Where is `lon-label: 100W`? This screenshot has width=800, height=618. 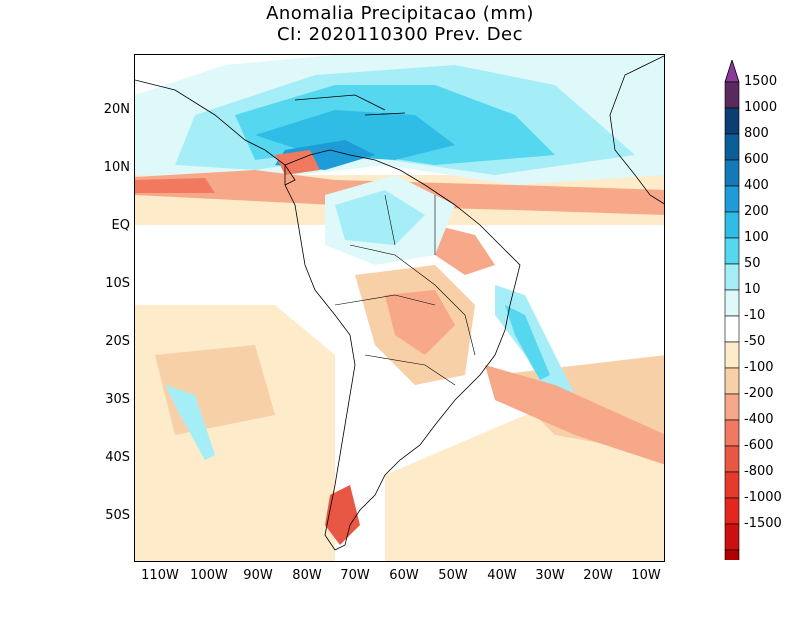 lon-label: 100W is located at coordinates (209, 575).